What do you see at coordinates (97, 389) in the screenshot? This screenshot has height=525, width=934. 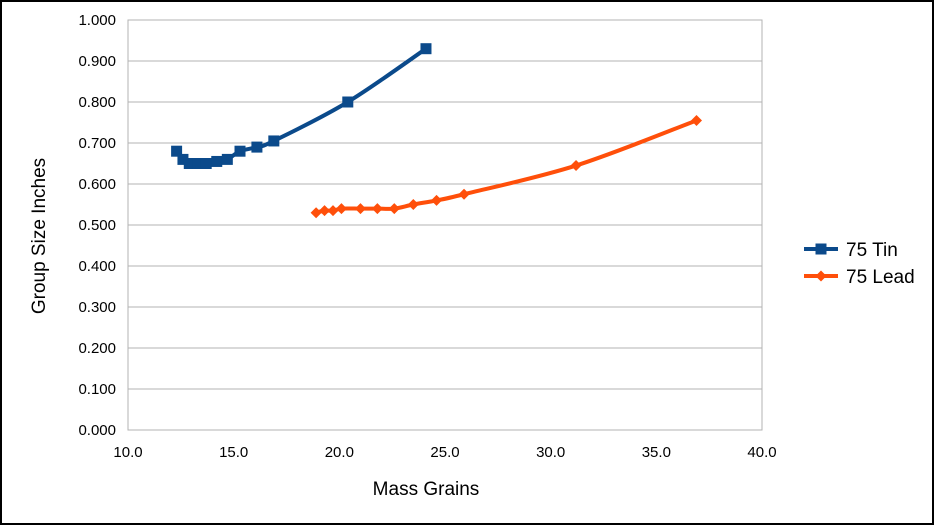 I see `y-tick-label: 0.100` at bounding box center [97, 389].